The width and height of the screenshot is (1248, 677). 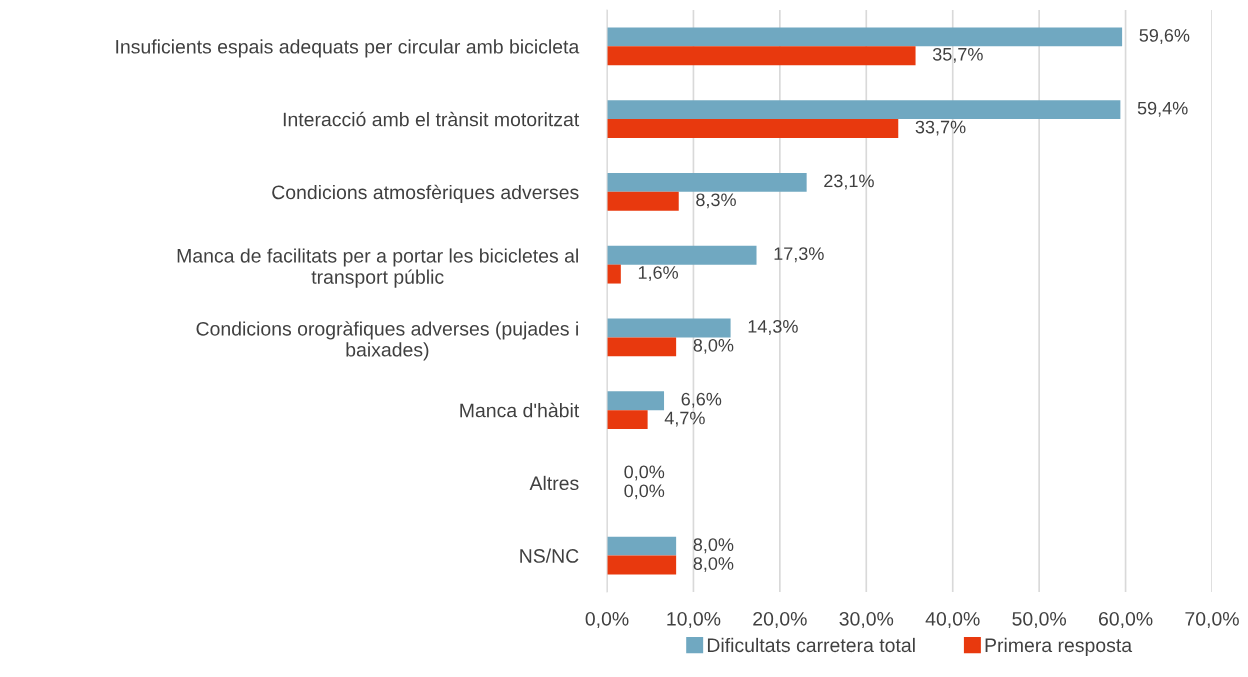 What do you see at coordinates (1162, 109) in the screenshot?
I see `data-label: 59,4%` at bounding box center [1162, 109].